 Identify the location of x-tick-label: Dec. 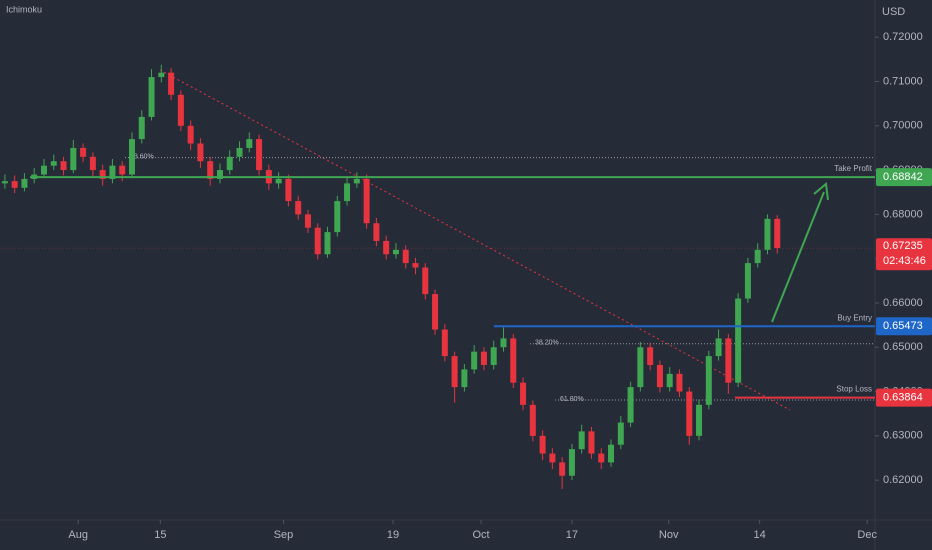
(867, 535).